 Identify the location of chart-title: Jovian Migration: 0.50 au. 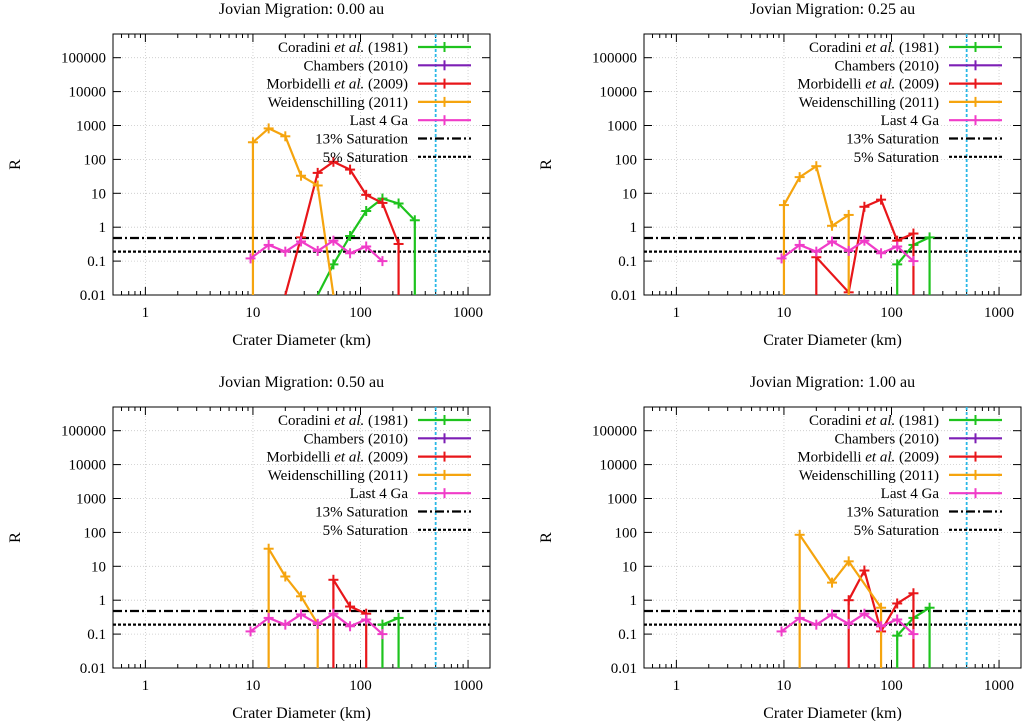
(301, 382).